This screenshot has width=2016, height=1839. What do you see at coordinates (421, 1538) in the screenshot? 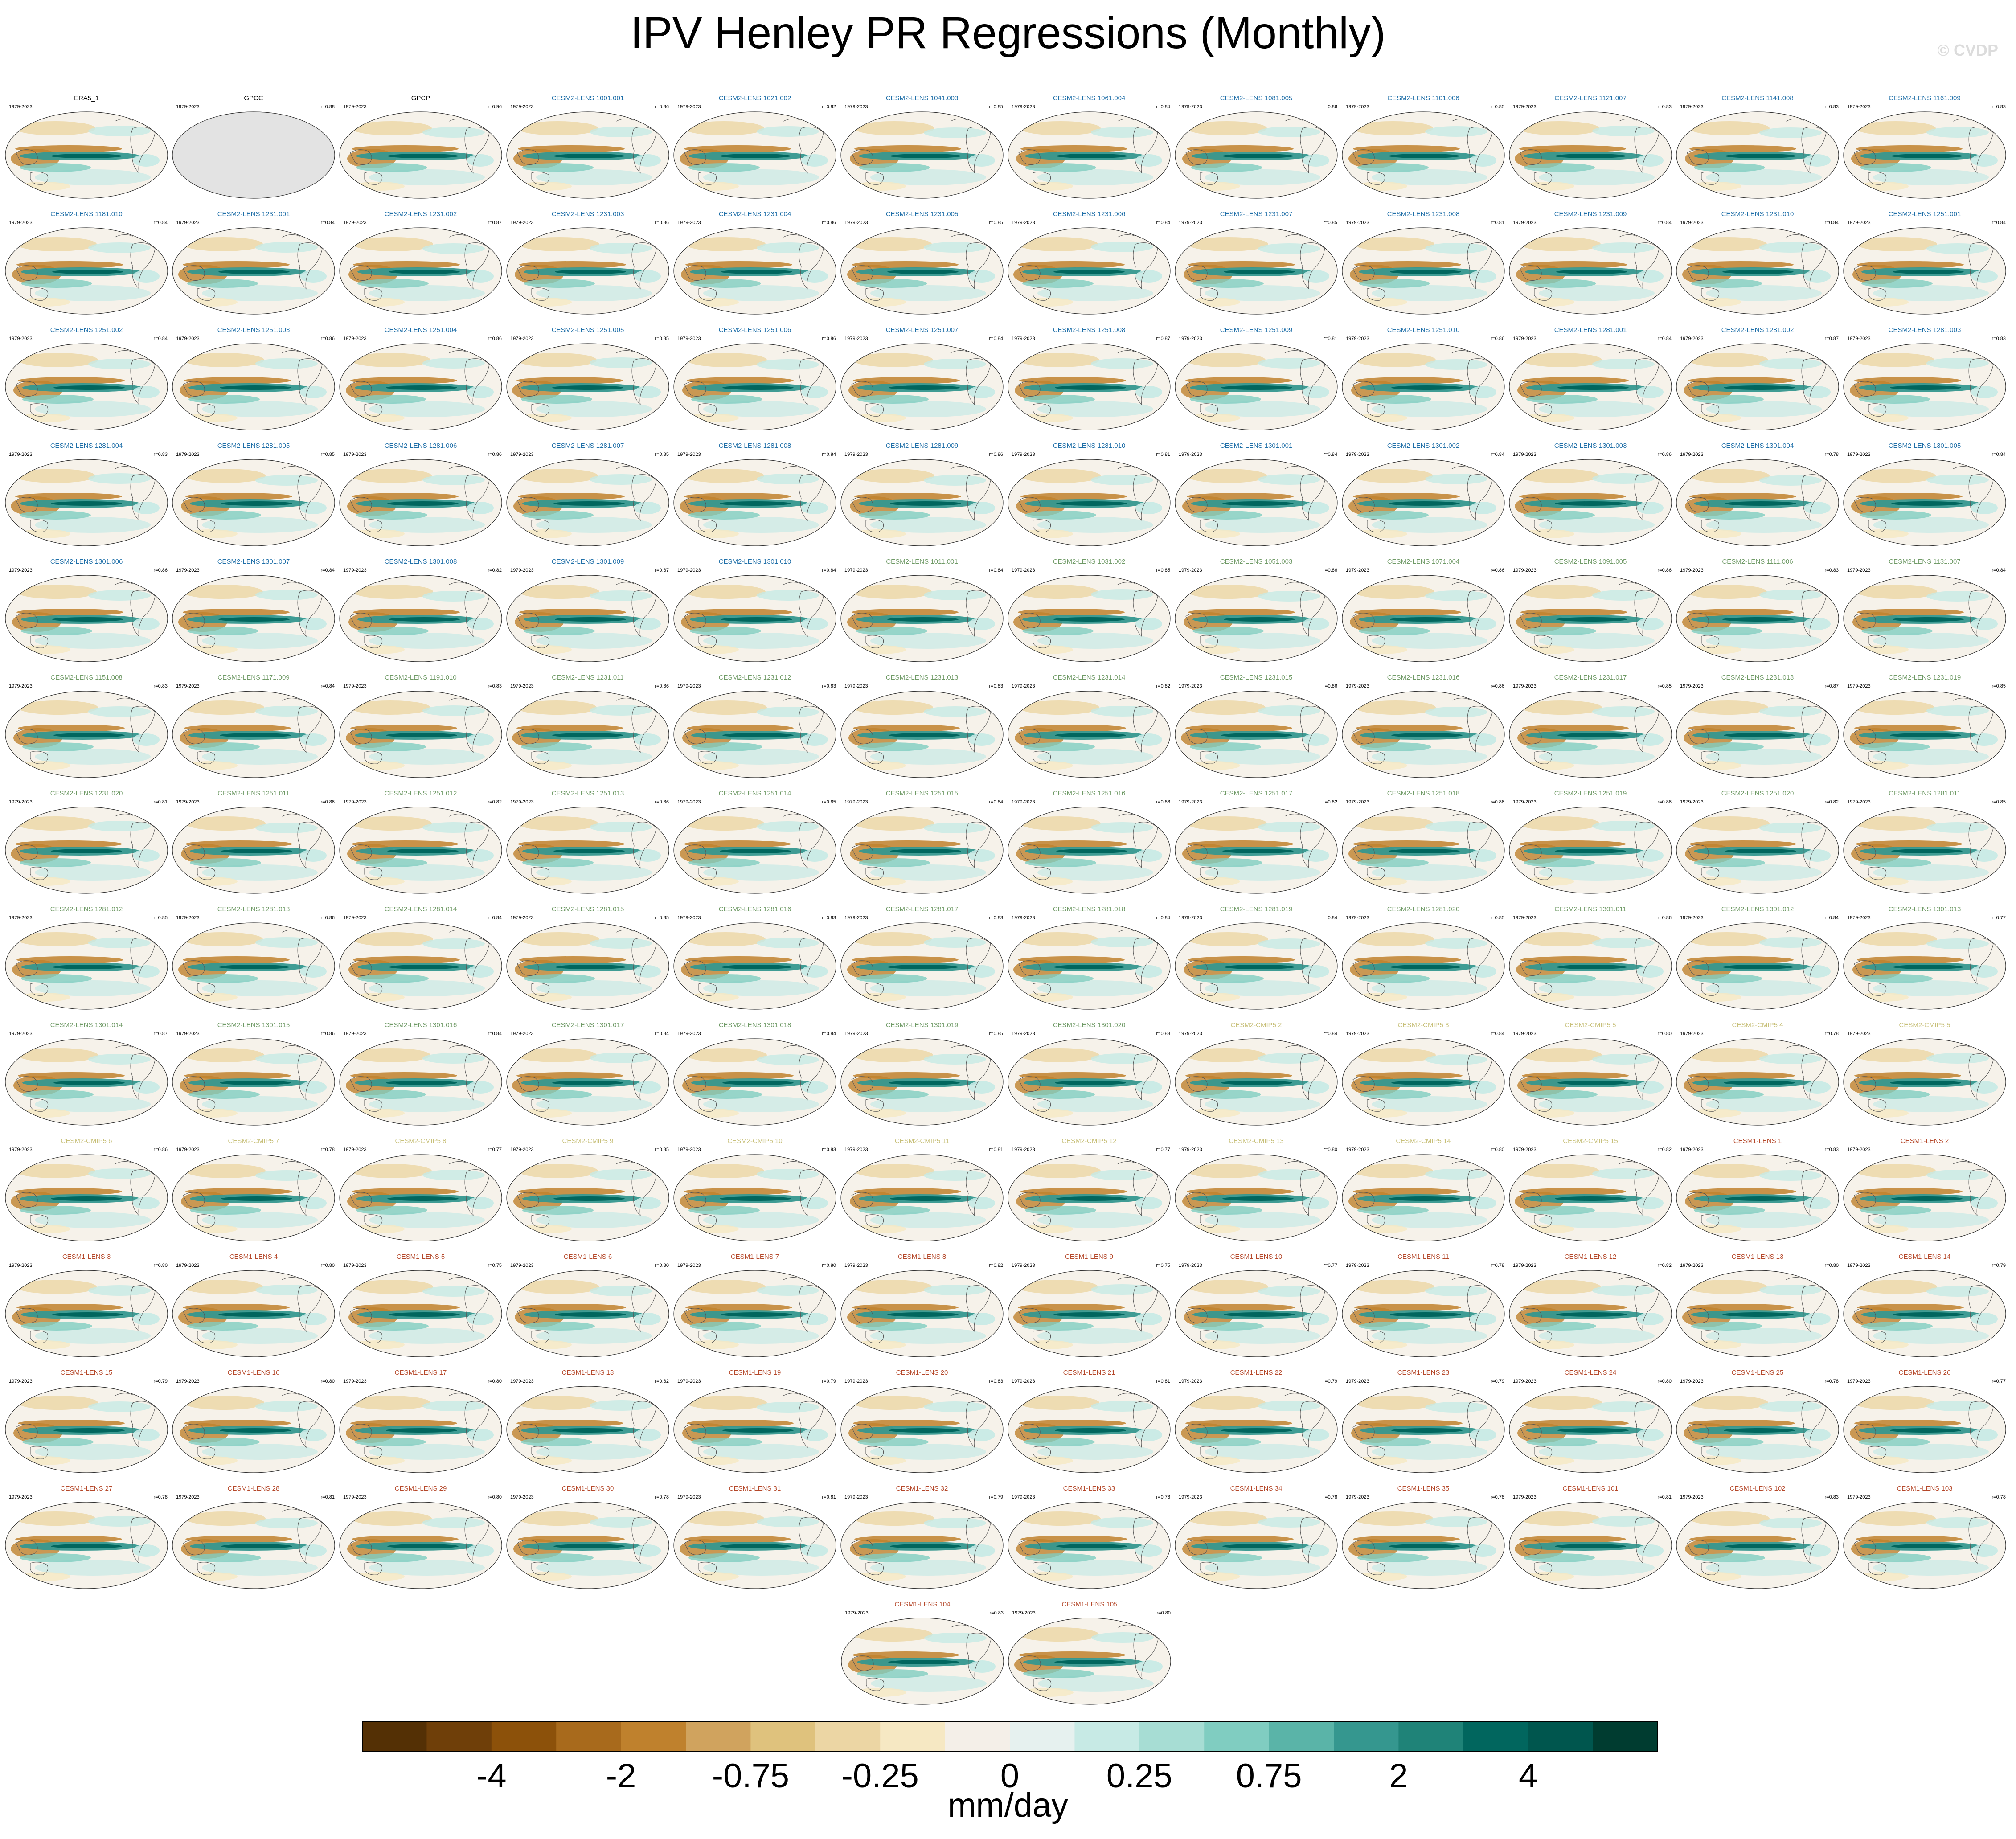
I see `map-panel: CESM1-LENS 29 1979-2023 r=0.80` at bounding box center [421, 1538].